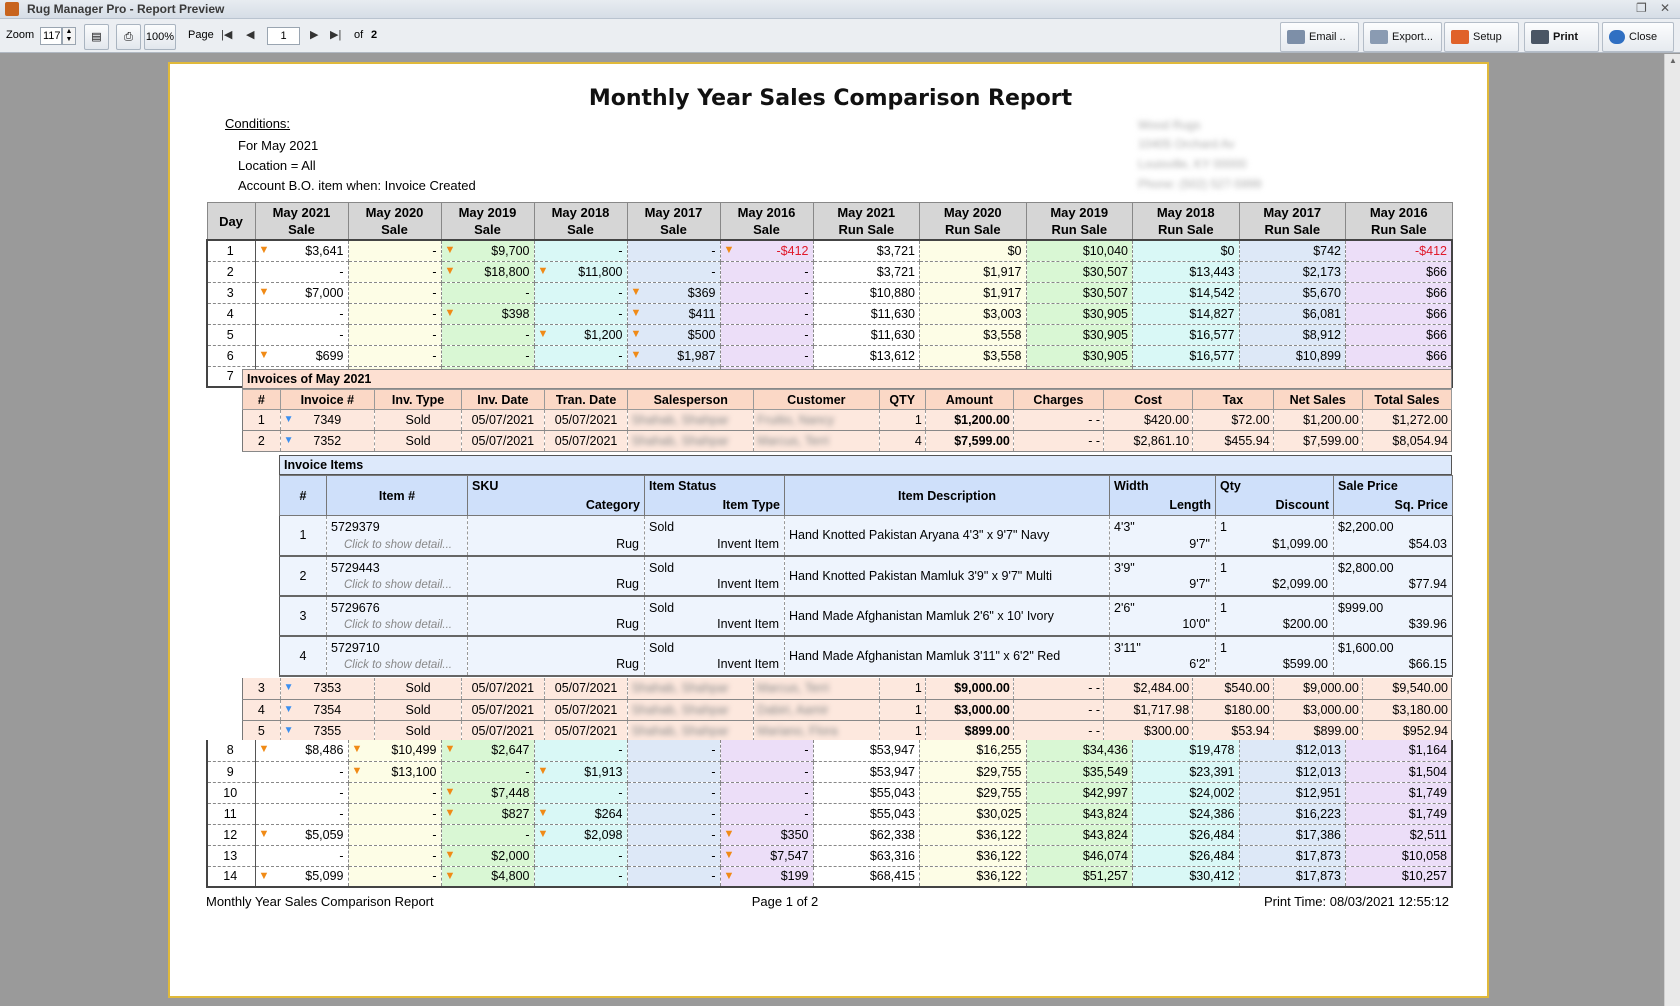 The image size is (1680, 1006). Describe the element at coordinates (1672, 530) in the screenshot. I see `vertical-scrollbar: ▲` at that location.